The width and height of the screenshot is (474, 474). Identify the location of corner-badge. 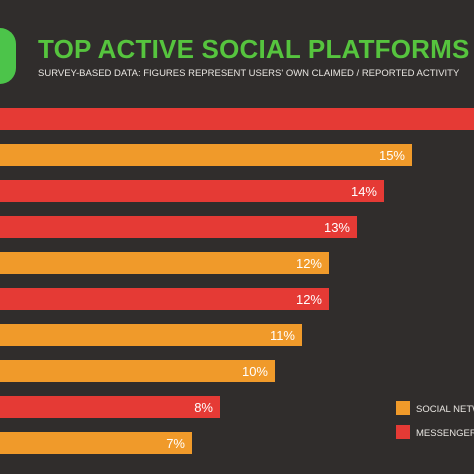
(8, 56).